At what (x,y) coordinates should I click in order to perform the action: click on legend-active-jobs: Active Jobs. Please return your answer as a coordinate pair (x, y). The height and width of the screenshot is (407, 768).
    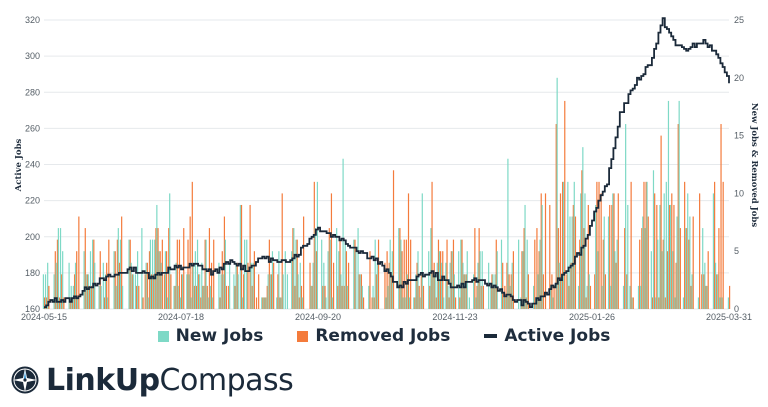
    Looking at the image, I should click on (547, 336).